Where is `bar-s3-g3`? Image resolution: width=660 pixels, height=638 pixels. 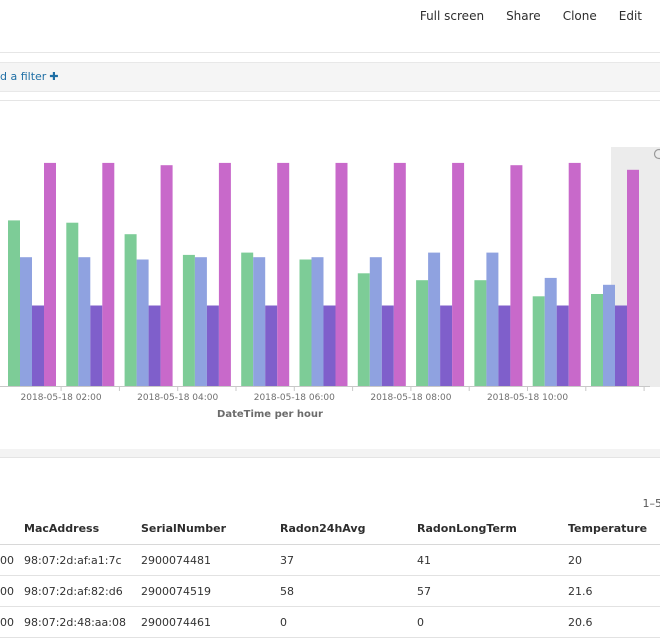
bar-s3-g3 is located at coordinates (155, 346).